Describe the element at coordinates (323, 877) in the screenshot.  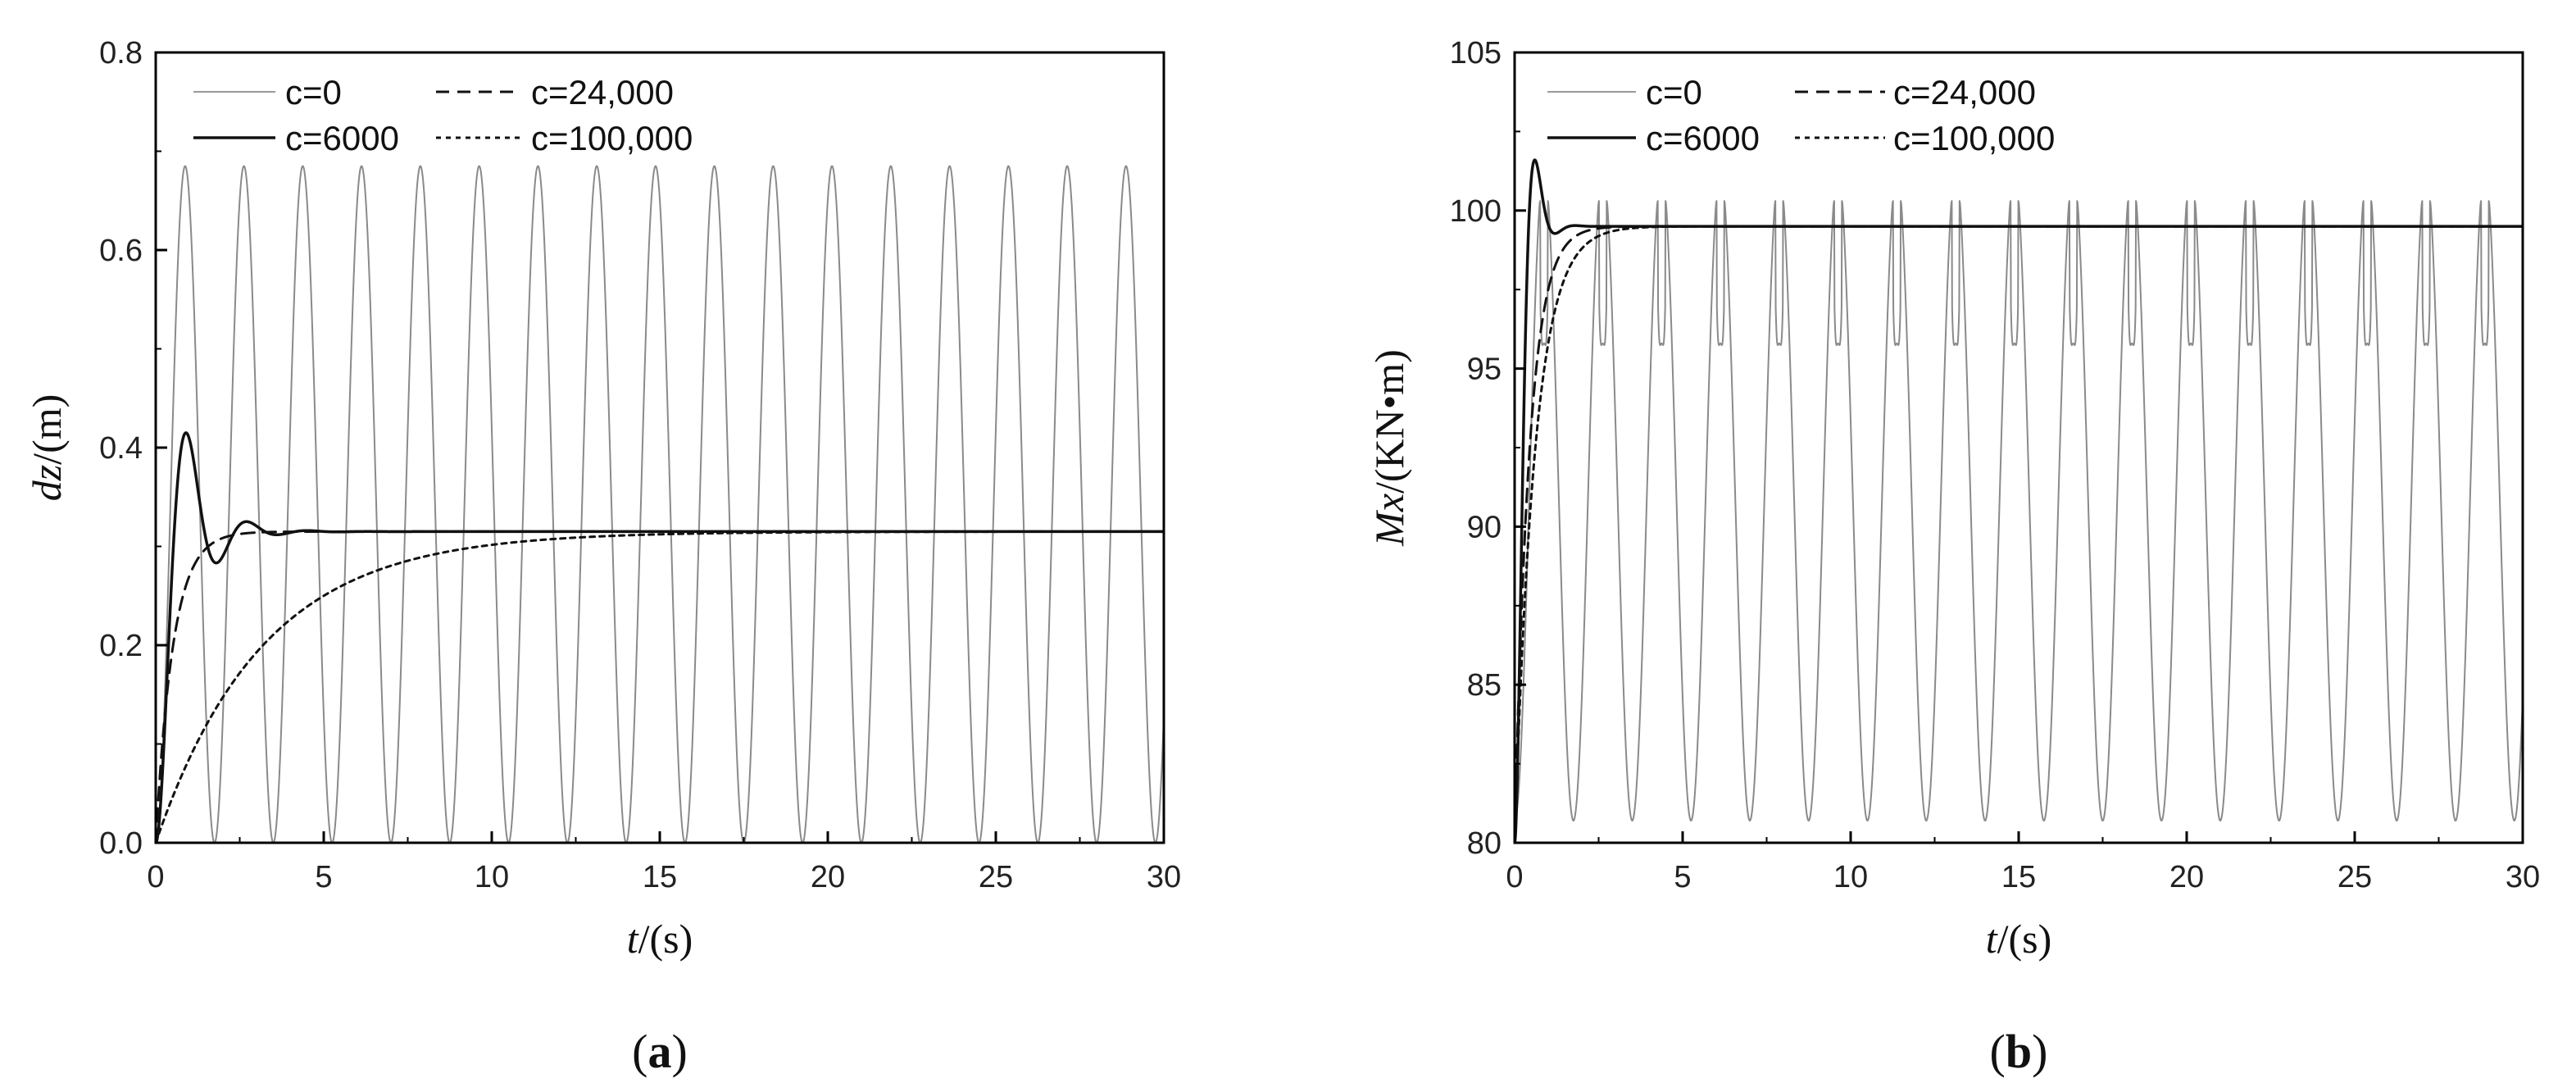
I see `x-tick-label-a: 5` at that location.